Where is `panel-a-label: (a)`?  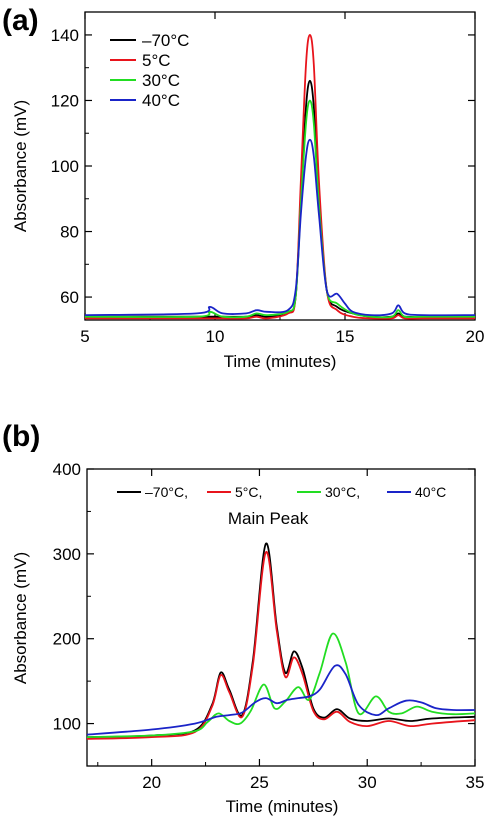
panel-a-label: (a) is located at coordinates (20, 20).